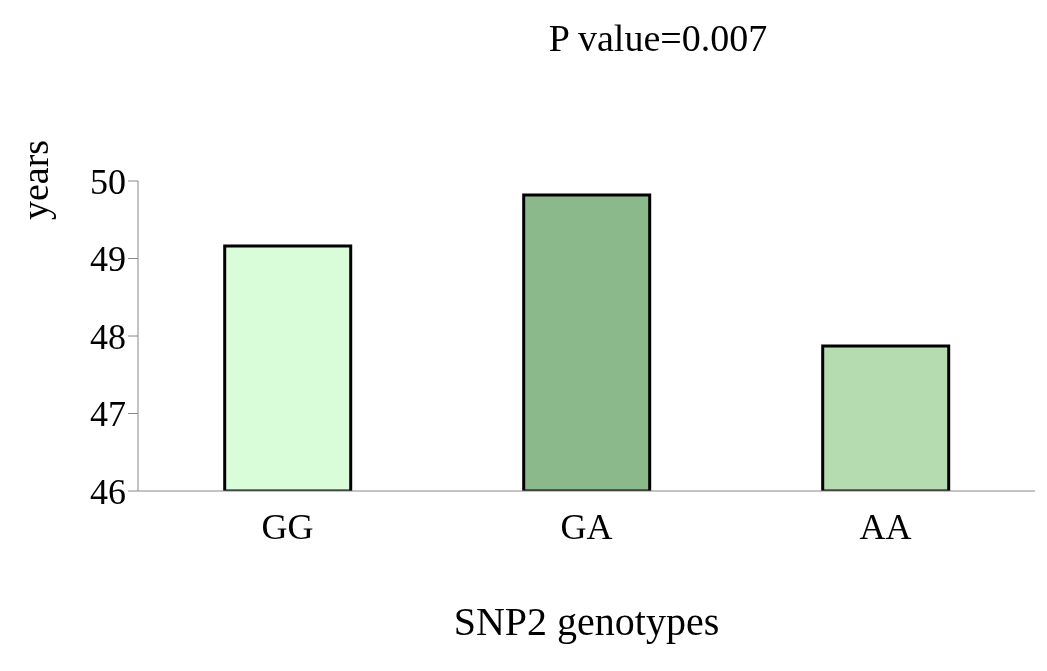 Image resolution: width=1047 pixels, height=671 pixels. I want to click on x-tick-label: AA, so click(885, 526).